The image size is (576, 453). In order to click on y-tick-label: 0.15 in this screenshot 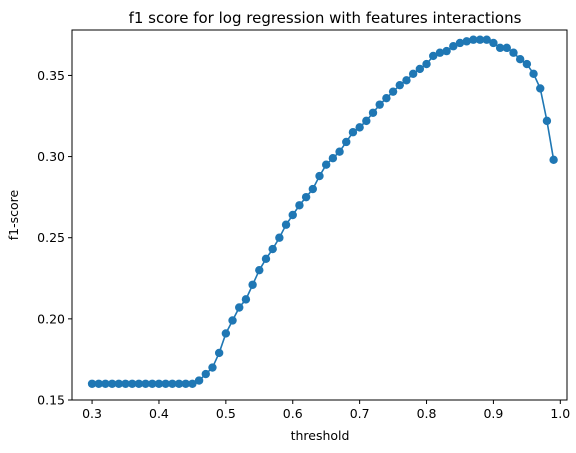, I will do `click(51, 400)`.